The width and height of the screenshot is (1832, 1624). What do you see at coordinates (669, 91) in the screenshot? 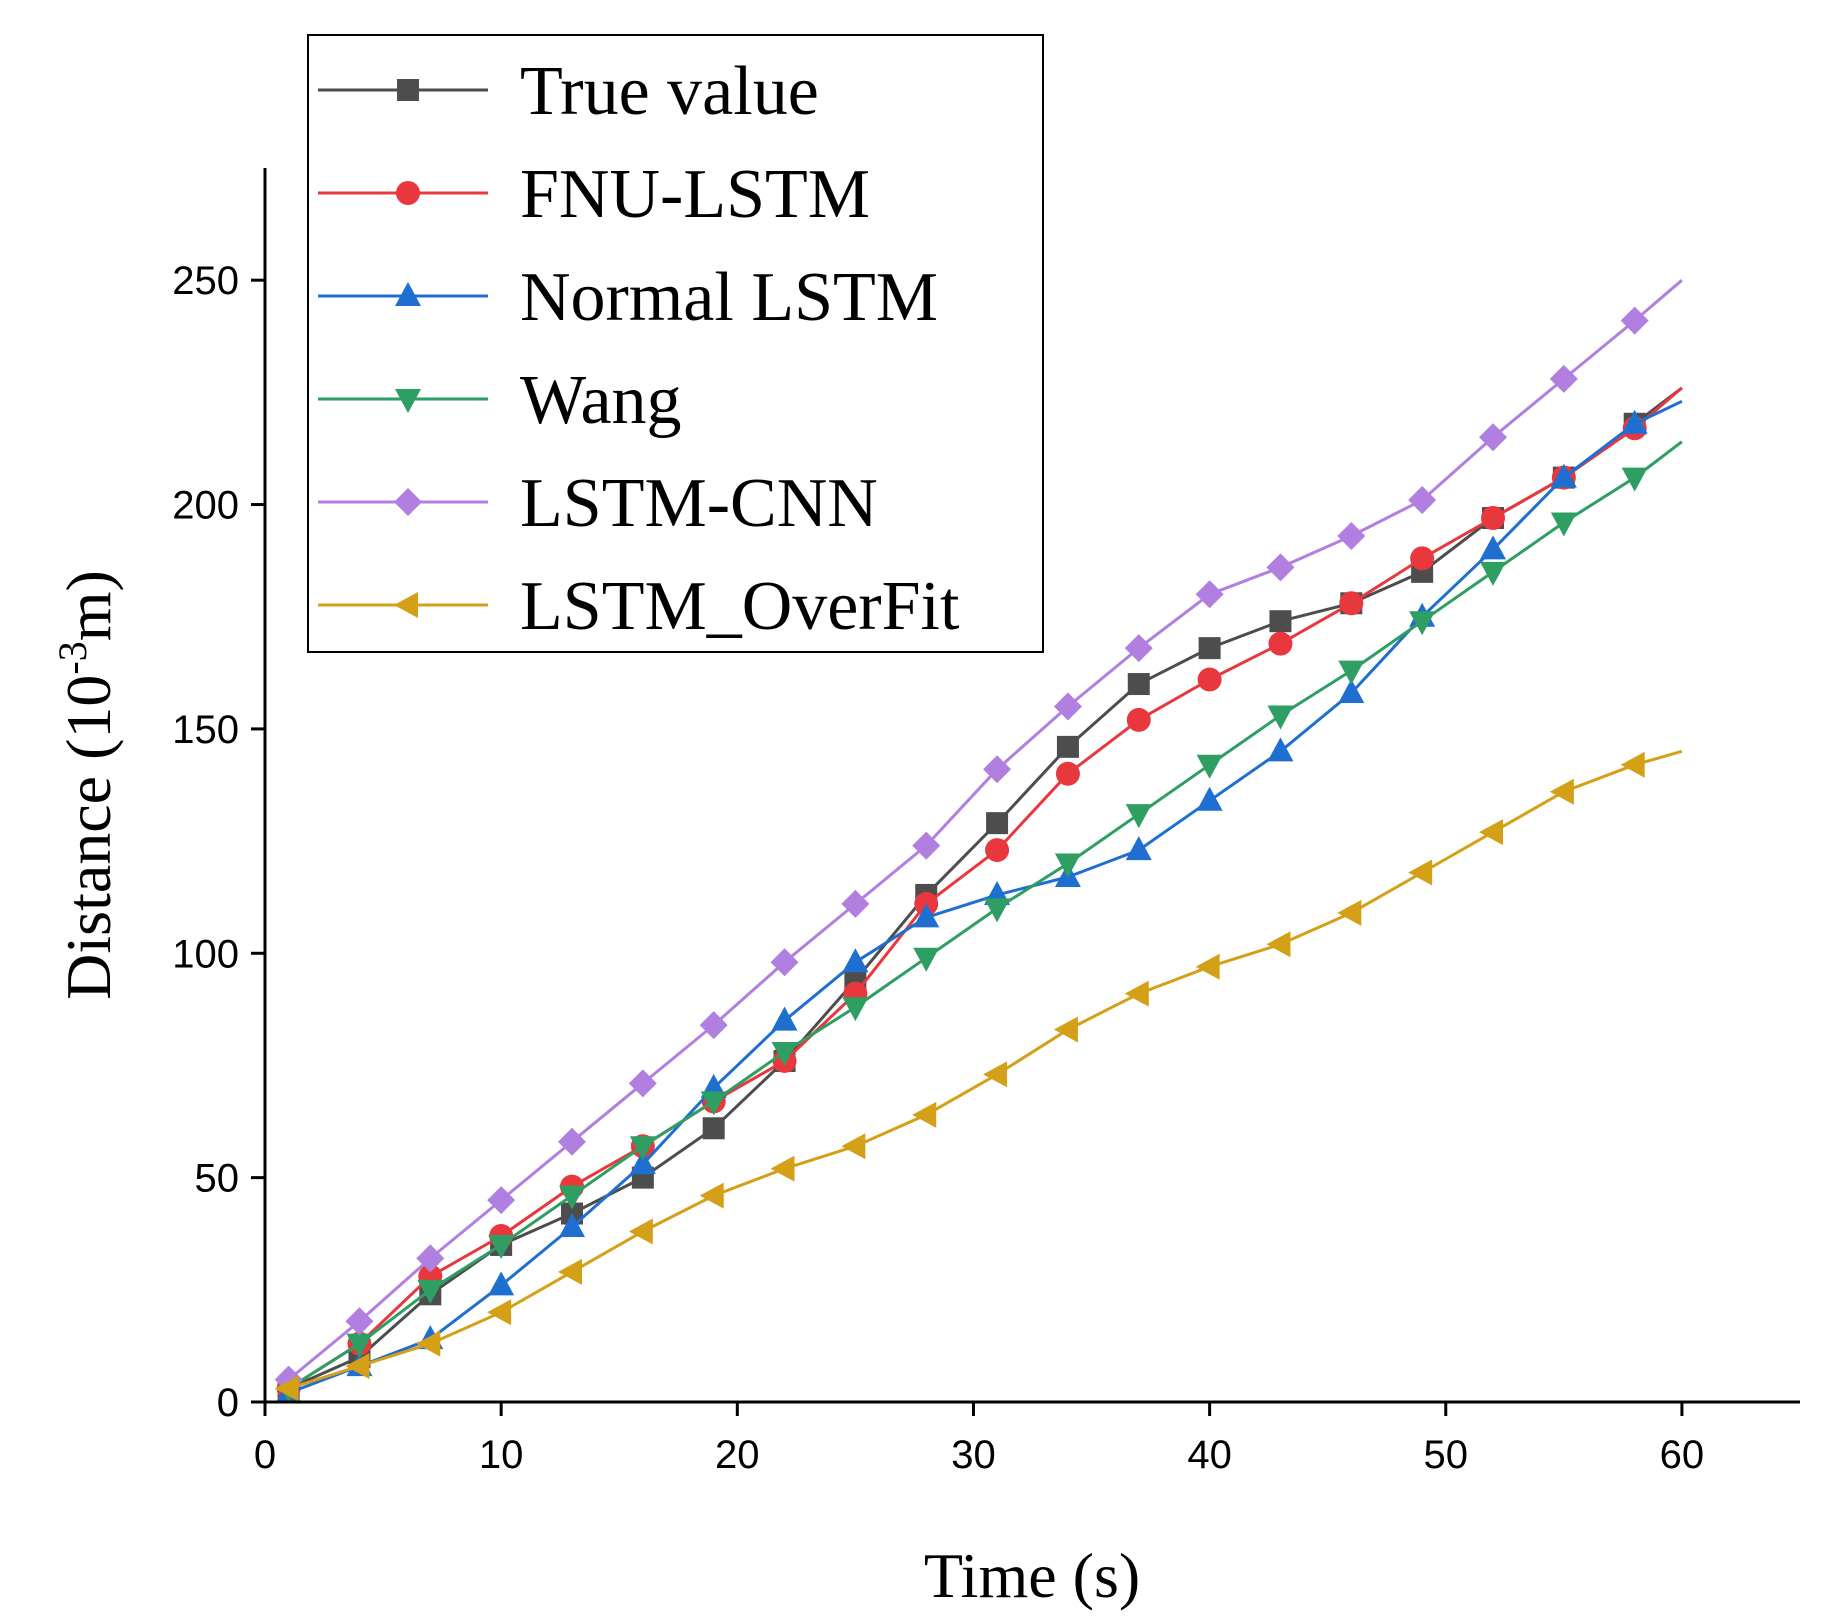
I see `legend-label: True value` at bounding box center [669, 91].